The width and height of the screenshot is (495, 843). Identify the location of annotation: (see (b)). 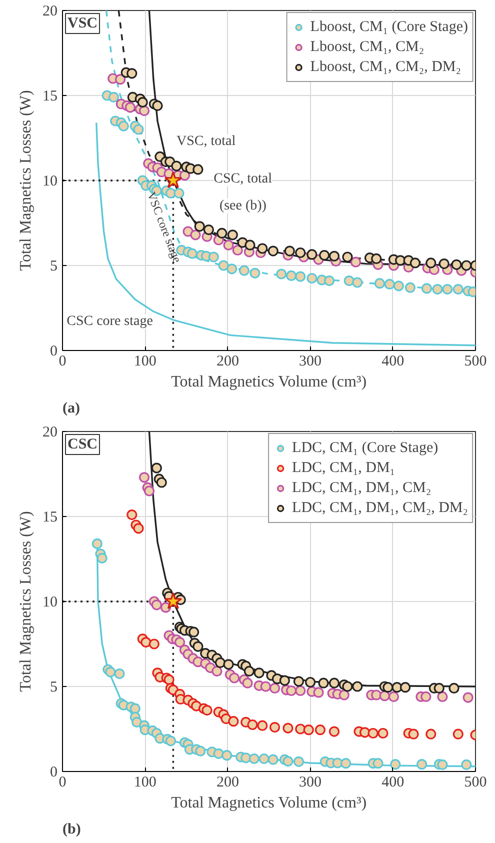
(243, 206).